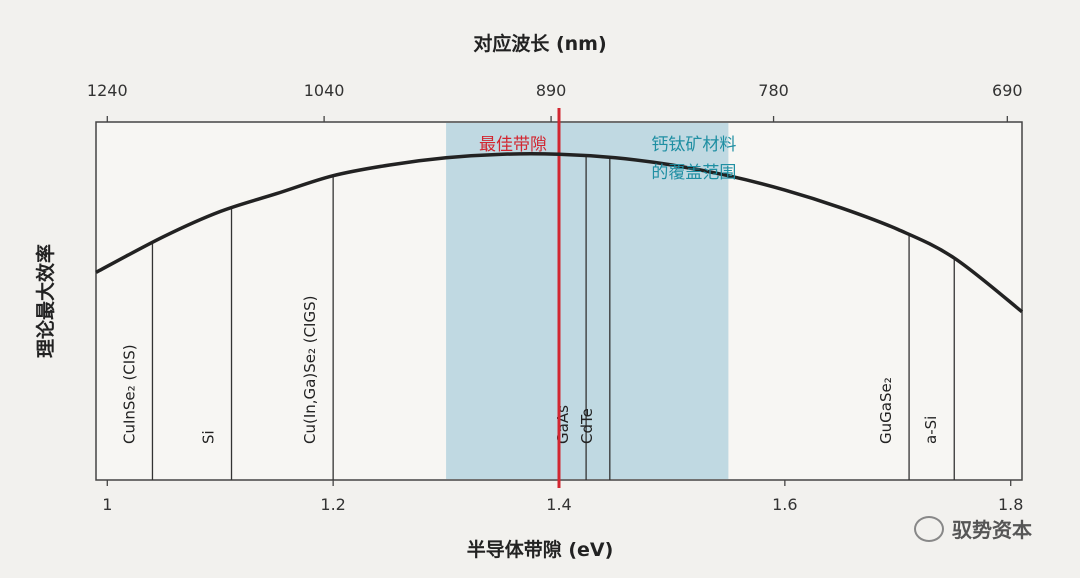 The image size is (1080, 578). What do you see at coordinates (107, 504) in the screenshot?
I see `x-tick-label-0: 1` at bounding box center [107, 504].